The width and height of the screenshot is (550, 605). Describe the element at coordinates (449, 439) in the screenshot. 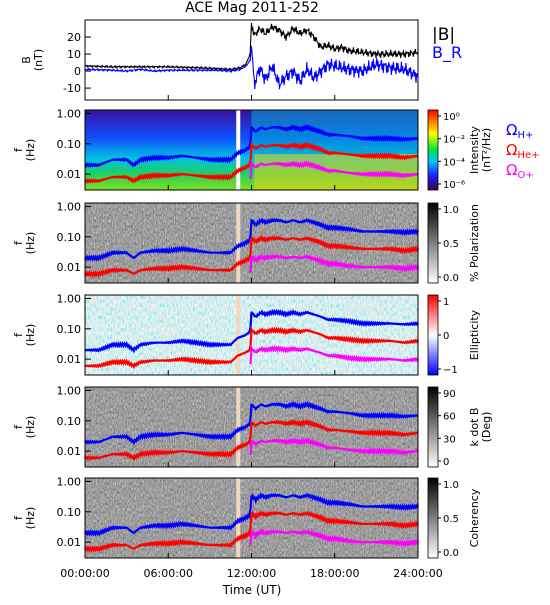

I see `colorbar-tick-label: 30` at that location.